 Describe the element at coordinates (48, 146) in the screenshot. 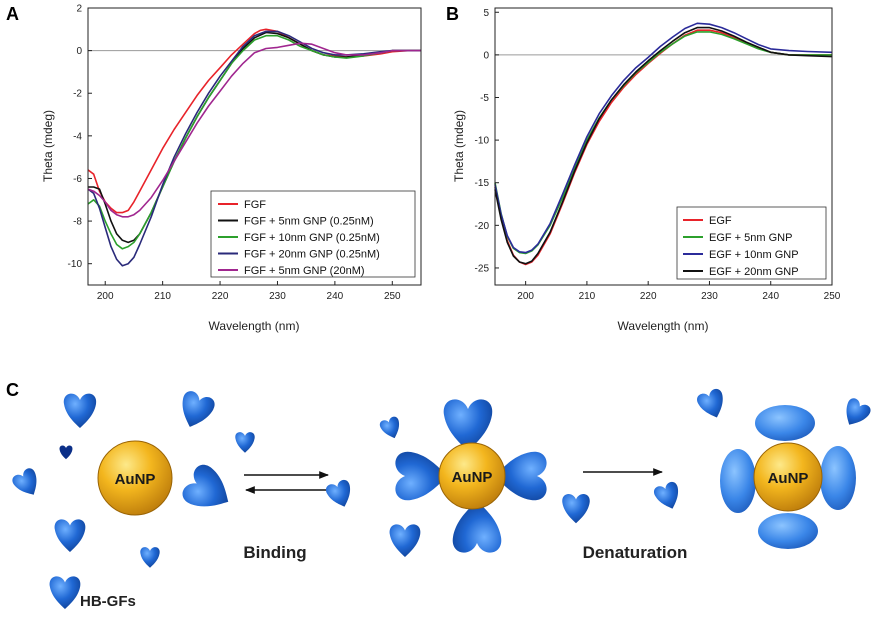

I see `chart-a-ylabel: Theta (mdeg)` at that location.